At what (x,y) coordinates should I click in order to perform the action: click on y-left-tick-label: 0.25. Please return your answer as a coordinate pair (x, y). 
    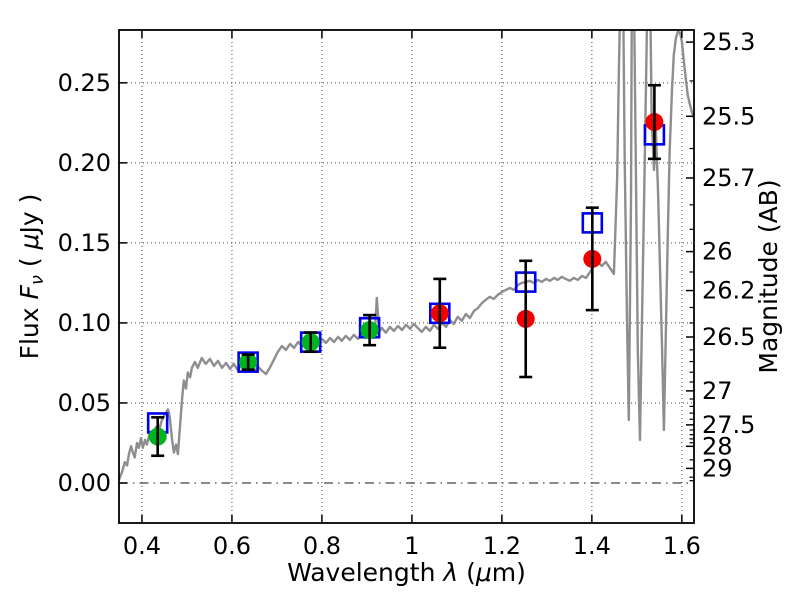
    Looking at the image, I should click on (84, 83).